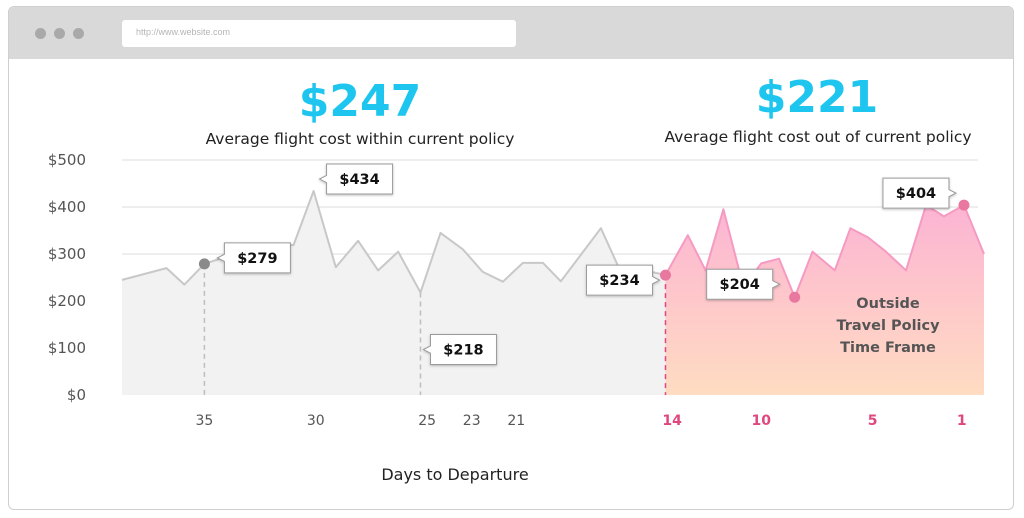 This screenshot has height=518, width=1024. I want to click on window-minimize-dot, so click(59, 33).